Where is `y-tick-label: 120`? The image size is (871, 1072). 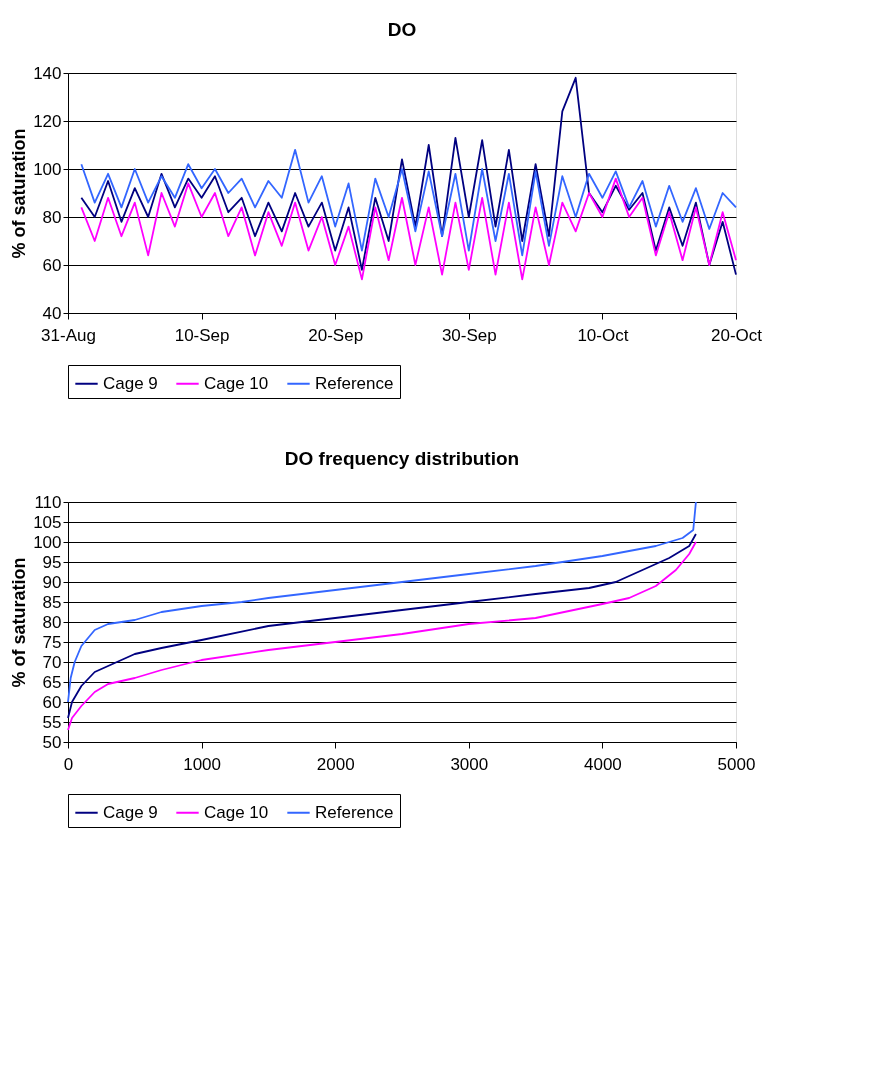 y-tick-label: 120 is located at coordinates (47, 121).